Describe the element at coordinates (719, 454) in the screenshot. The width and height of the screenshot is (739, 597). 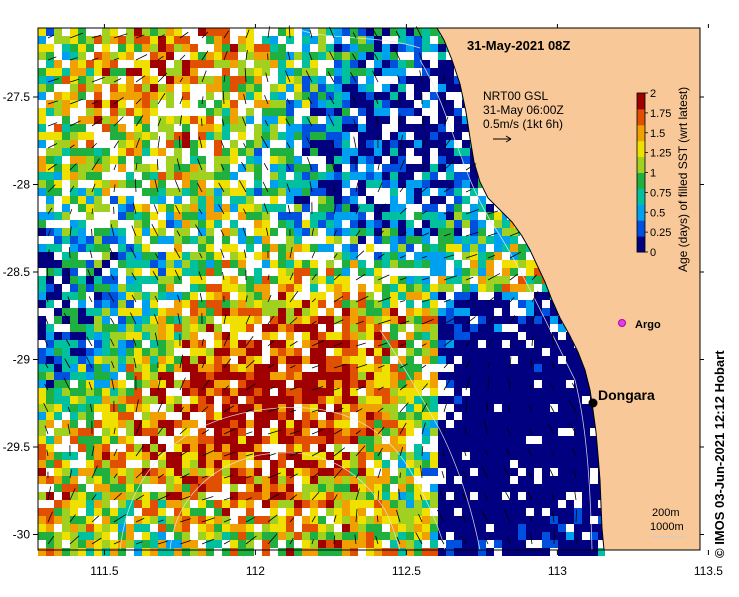
I see `credit-text: © IMOS 03-Jun-2021 12:12 Hobart` at that location.